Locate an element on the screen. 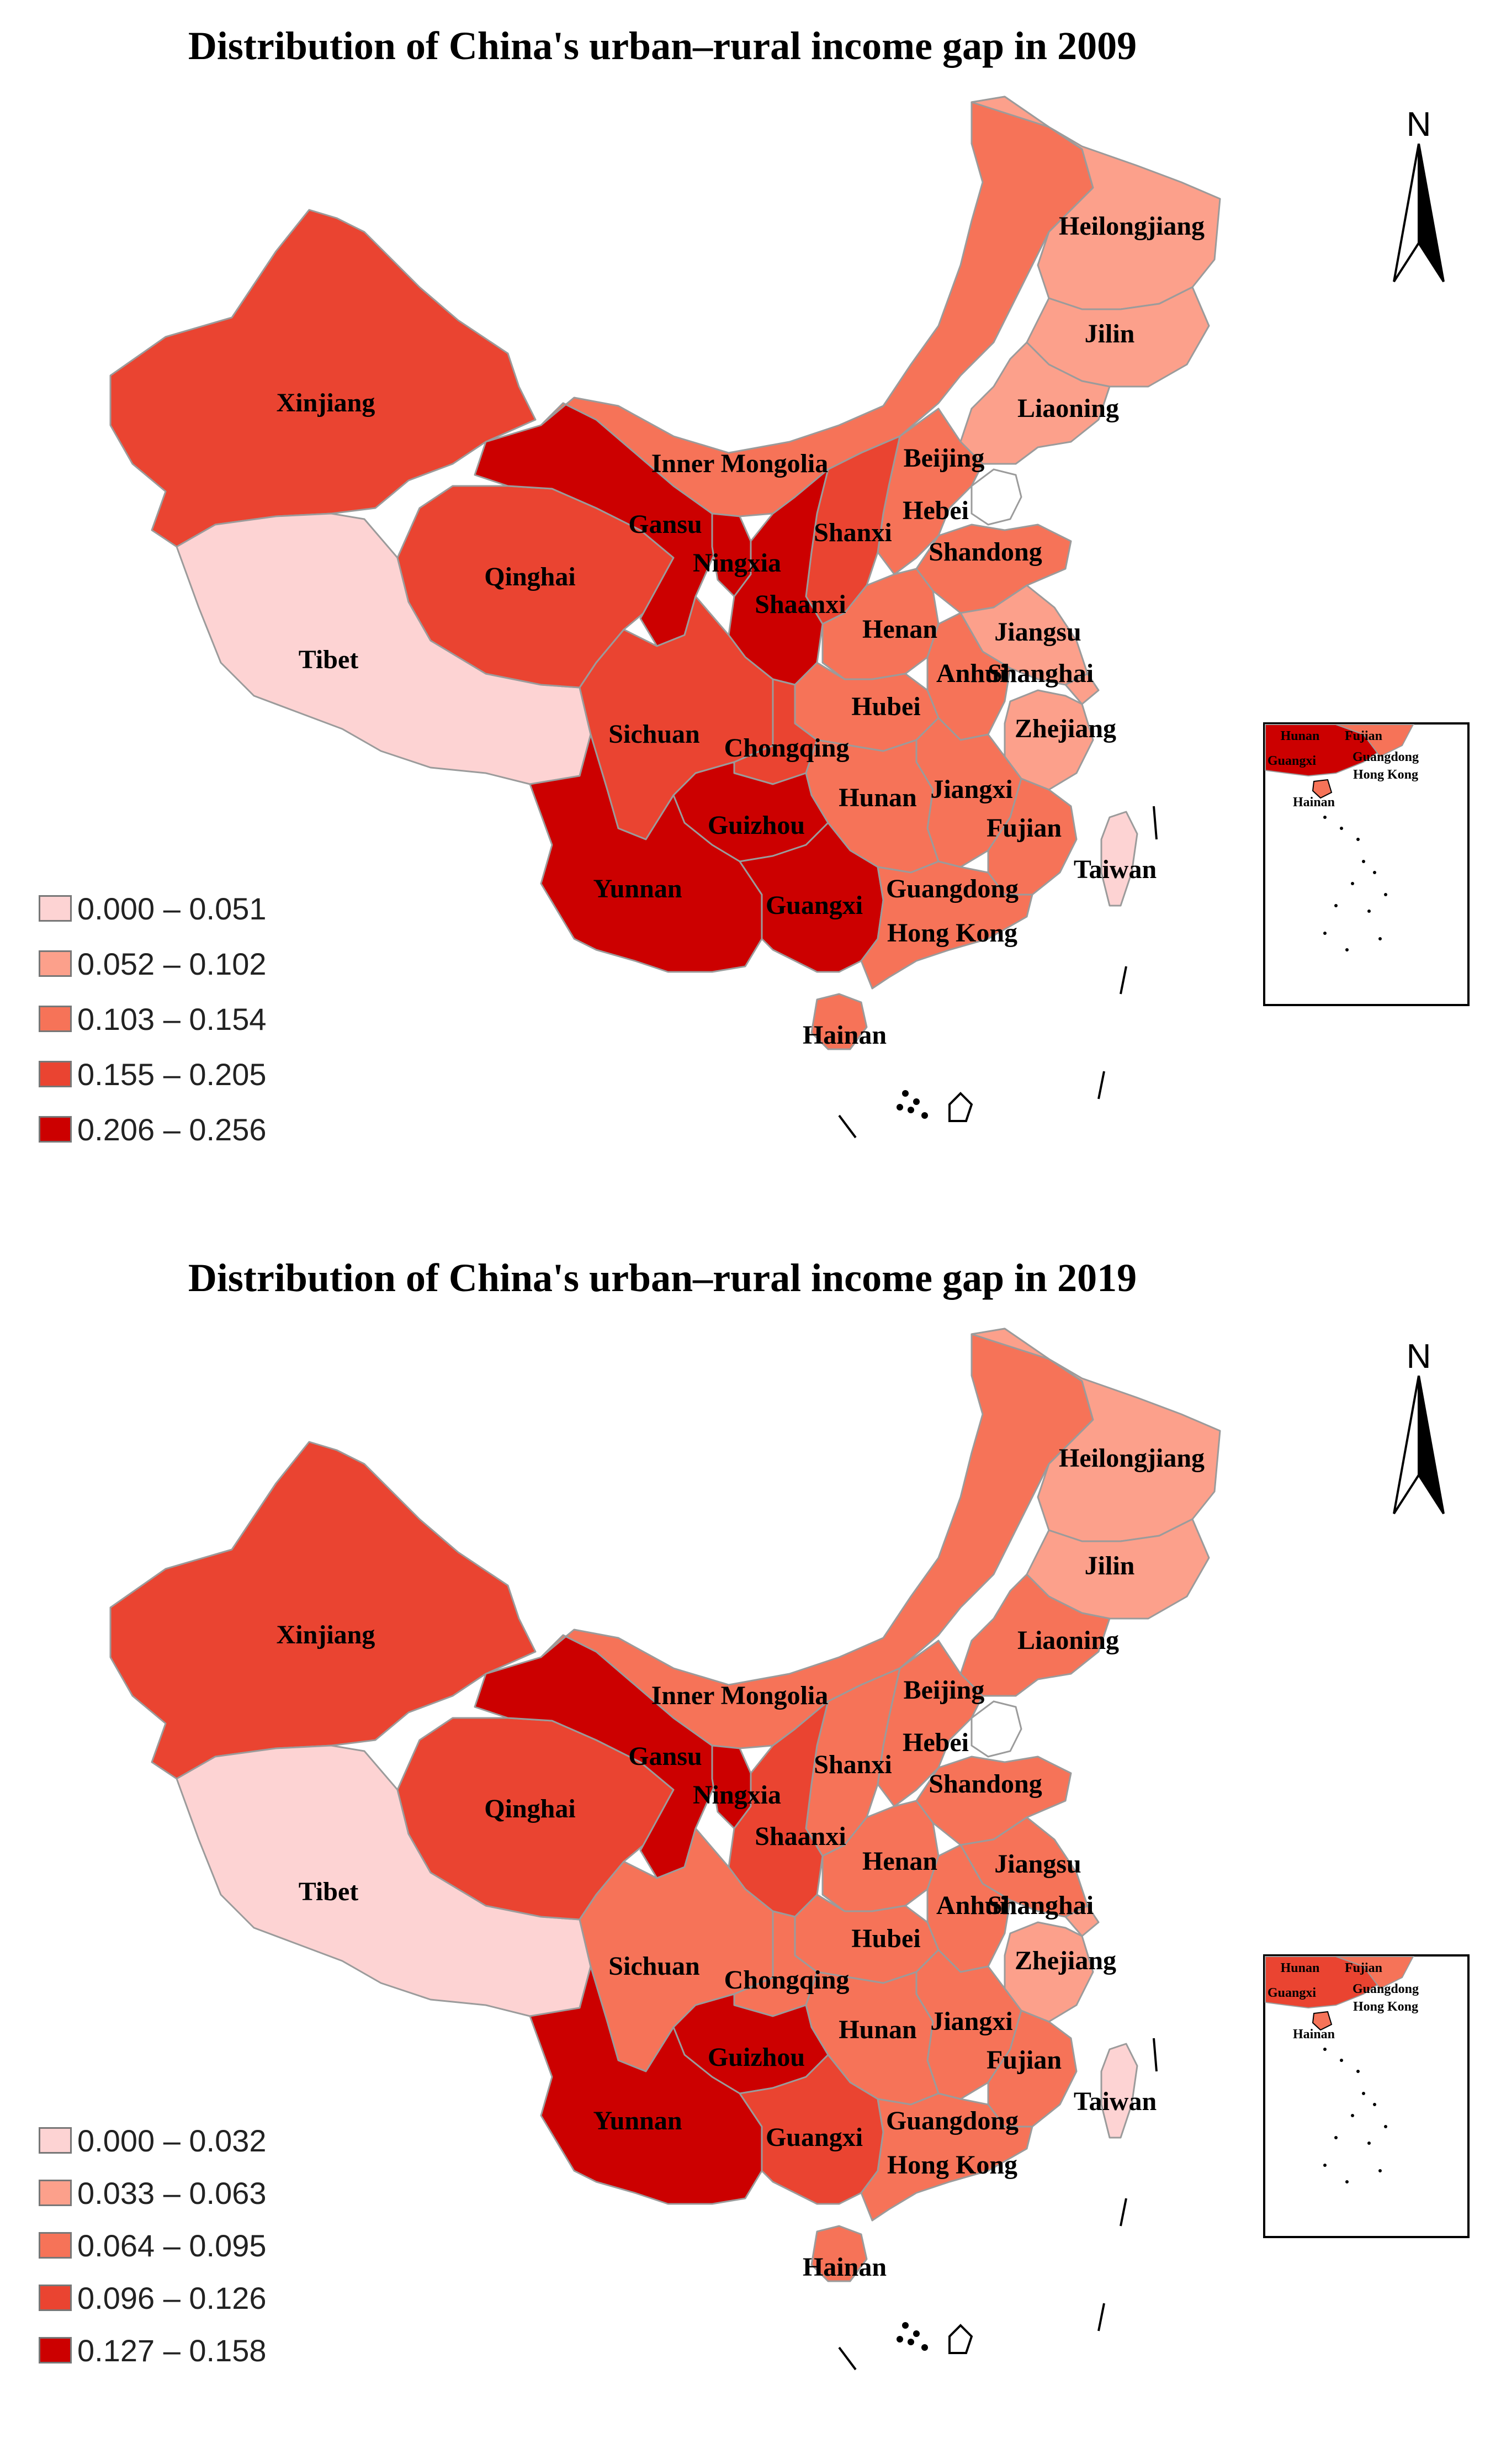 Image resolution: width=1485 pixels, height=2464 pixels. inset-label-hong-kong: Hong Kong is located at coordinates (1385, 775).